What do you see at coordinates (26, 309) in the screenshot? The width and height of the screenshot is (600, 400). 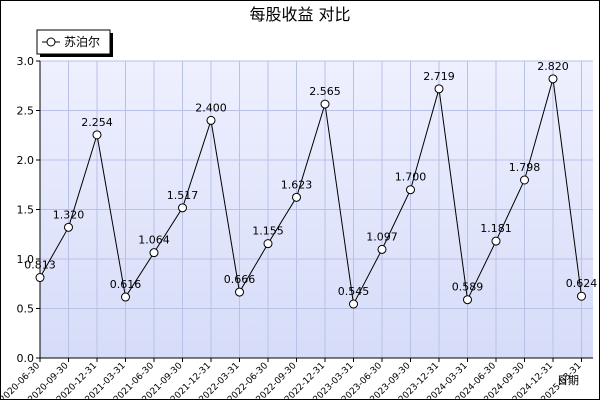 I see `y-tick-label: 0.5` at bounding box center [26, 309].